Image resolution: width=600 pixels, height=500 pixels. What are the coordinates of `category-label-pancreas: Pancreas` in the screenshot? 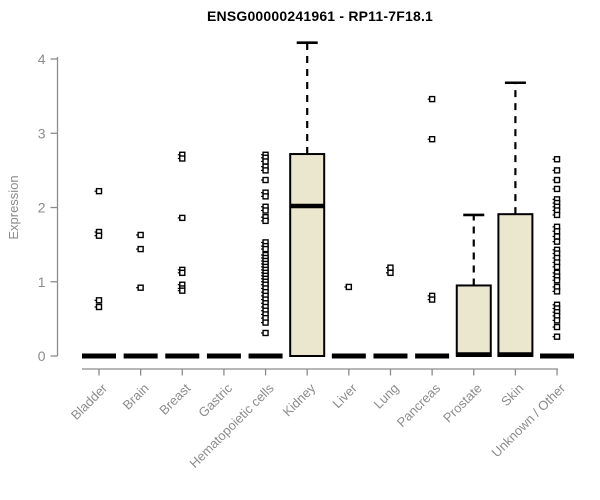 It's located at (419, 405).